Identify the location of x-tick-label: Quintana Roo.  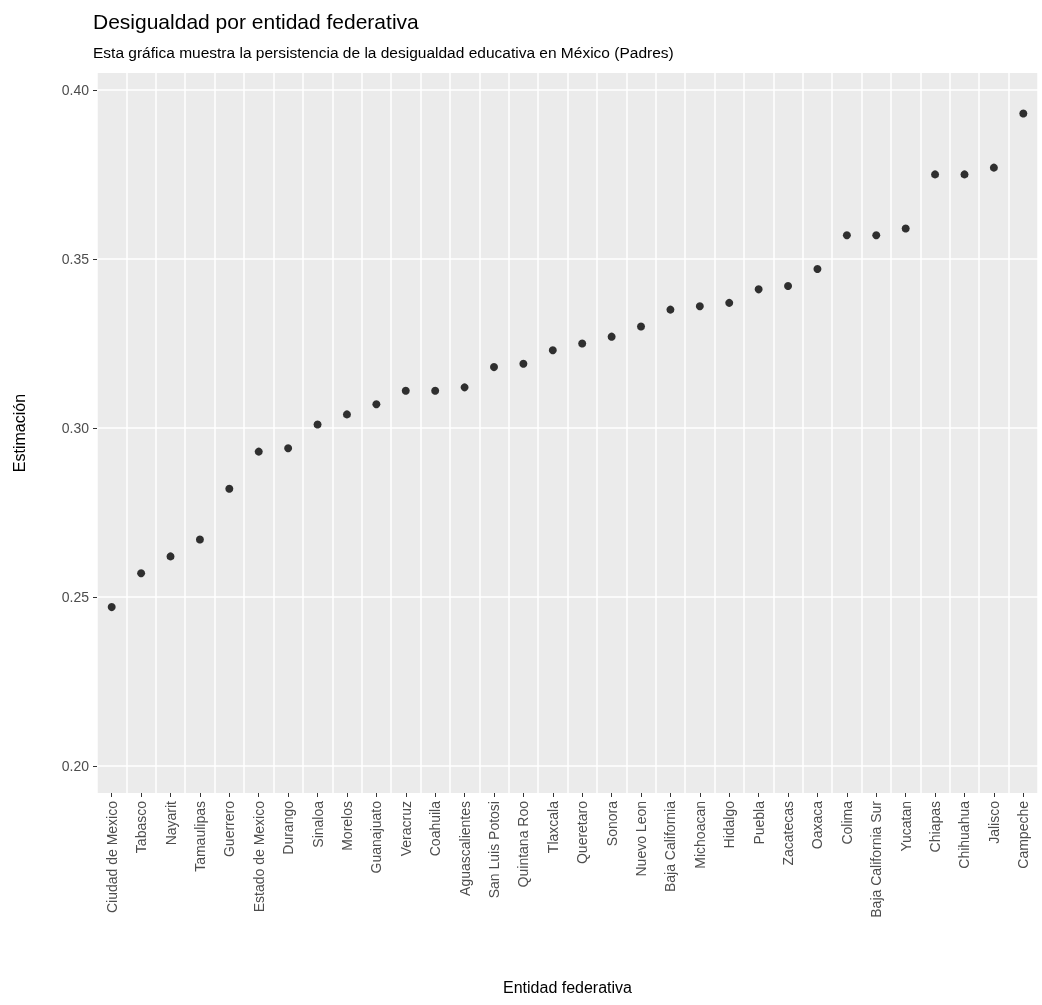
(523, 844).